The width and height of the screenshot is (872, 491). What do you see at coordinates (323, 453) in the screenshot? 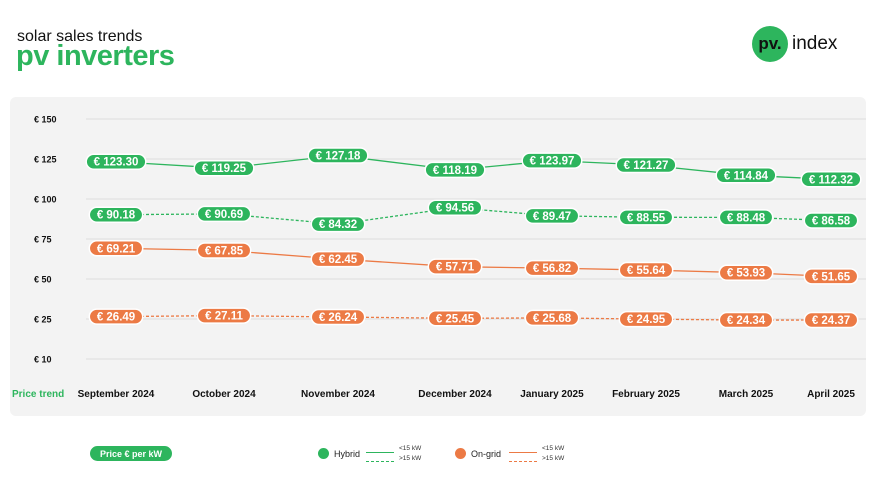
I see `hybrid-legend-dot` at bounding box center [323, 453].